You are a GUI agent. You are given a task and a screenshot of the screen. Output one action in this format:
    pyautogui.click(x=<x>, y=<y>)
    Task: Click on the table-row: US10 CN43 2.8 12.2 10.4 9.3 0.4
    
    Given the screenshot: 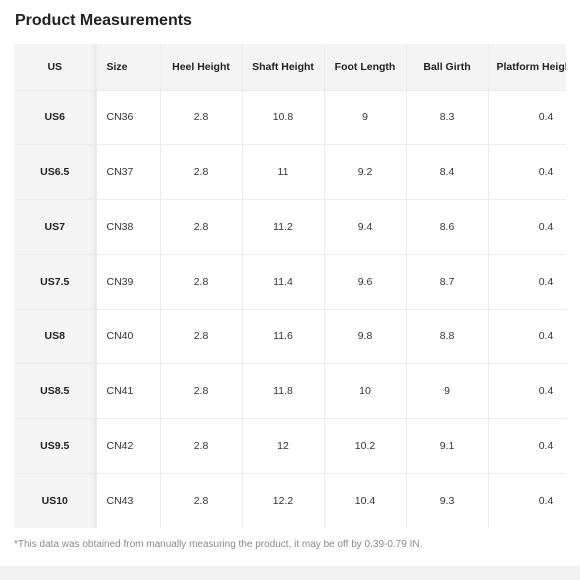 What is the action you would take?
    pyautogui.click(x=290, y=500)
    